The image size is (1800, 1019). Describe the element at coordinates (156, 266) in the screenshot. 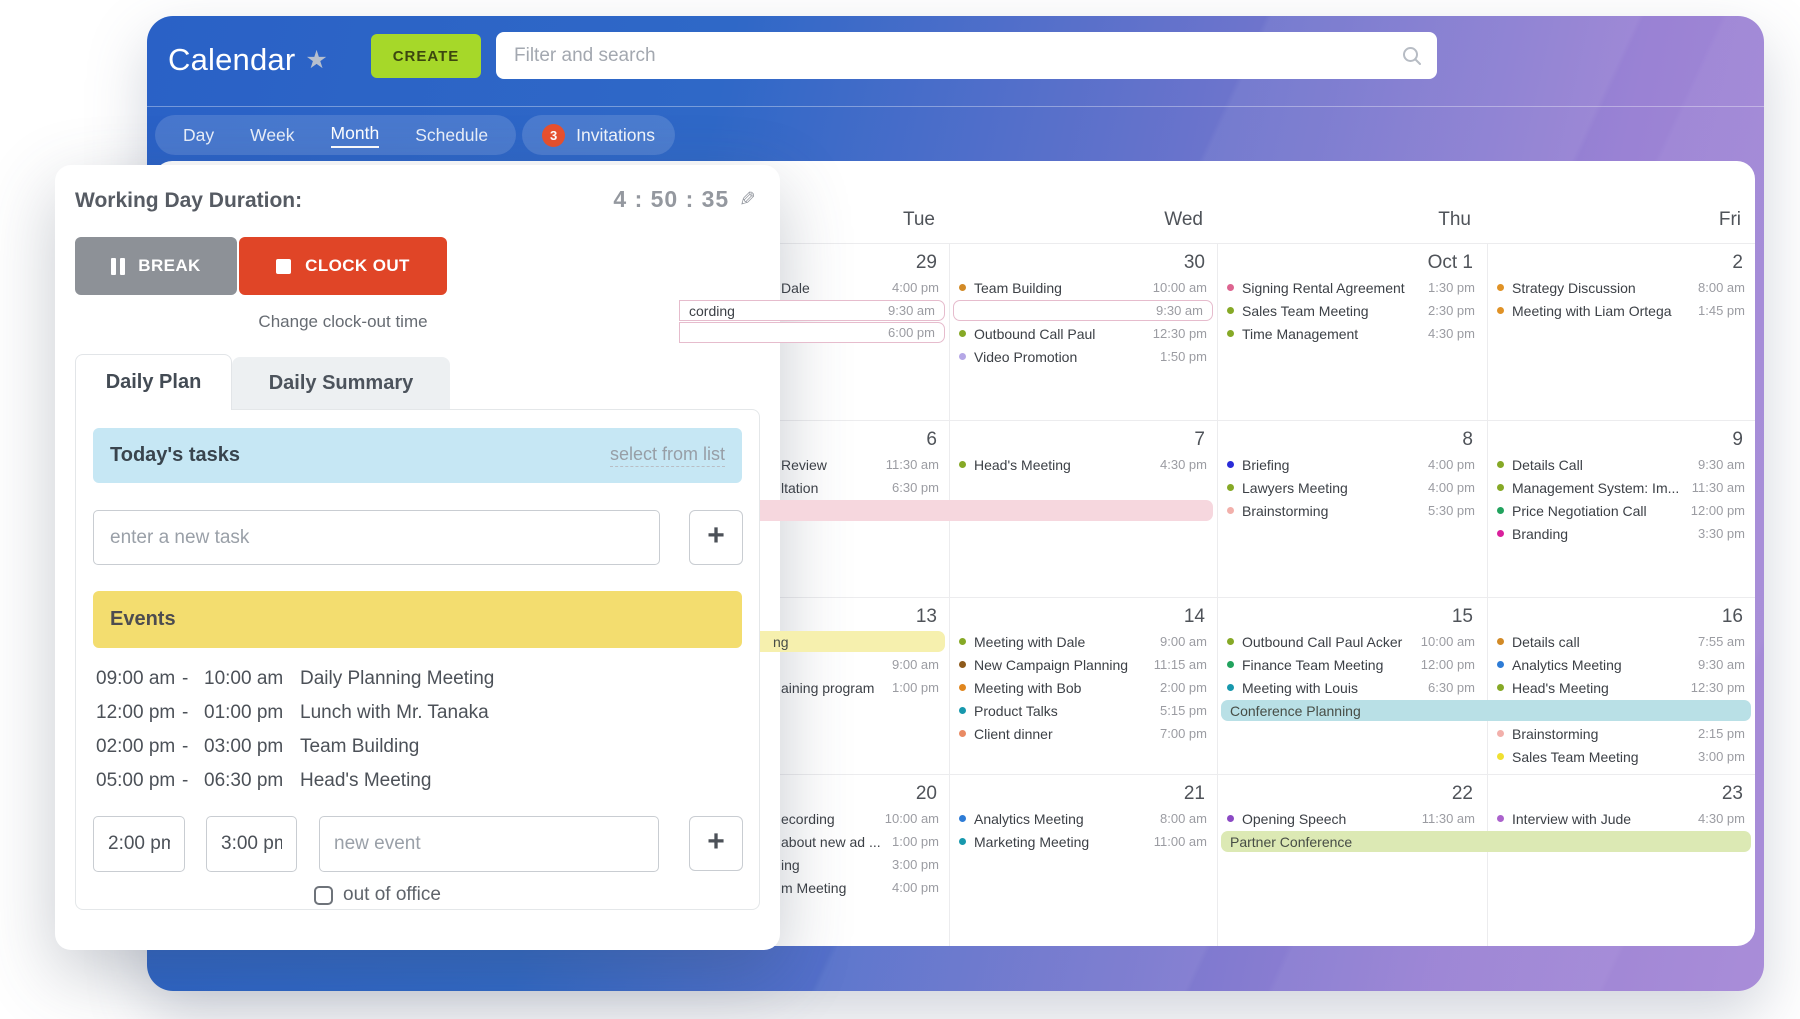

I see `break-button: BREAK` at that location.